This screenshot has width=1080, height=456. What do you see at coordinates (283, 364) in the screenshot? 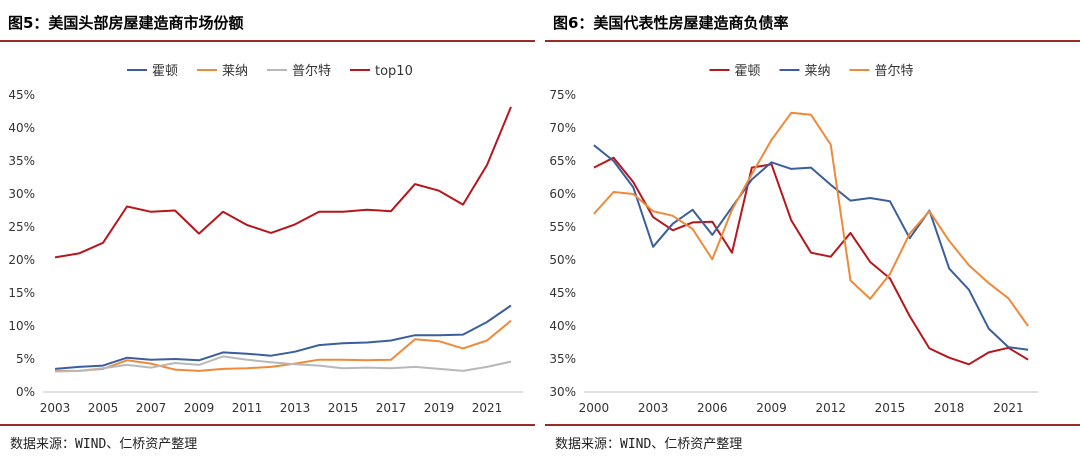
I see `series-line-普尔特` at bounding box center [283, 364].